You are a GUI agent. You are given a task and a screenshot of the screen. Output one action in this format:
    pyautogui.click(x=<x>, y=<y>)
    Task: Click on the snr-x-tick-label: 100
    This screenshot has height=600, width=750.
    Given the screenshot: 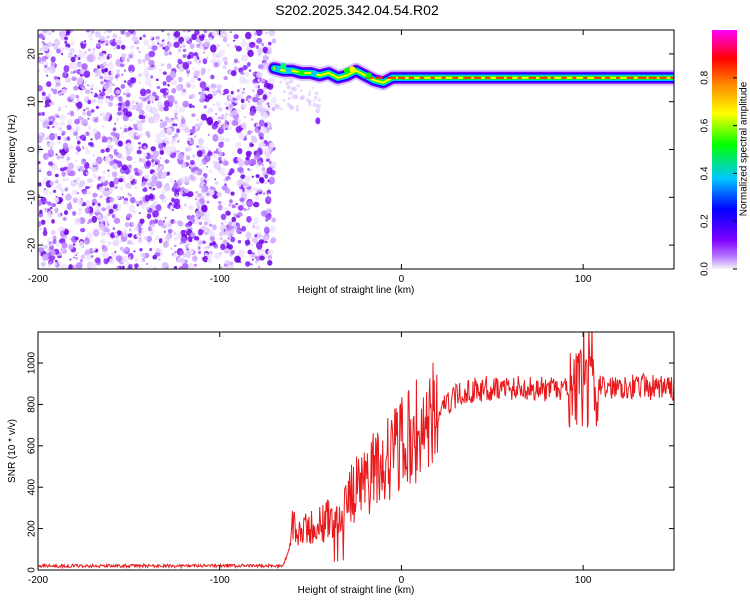 What is the action you would take?
    pyautogui.click(x=583, y=580)
    